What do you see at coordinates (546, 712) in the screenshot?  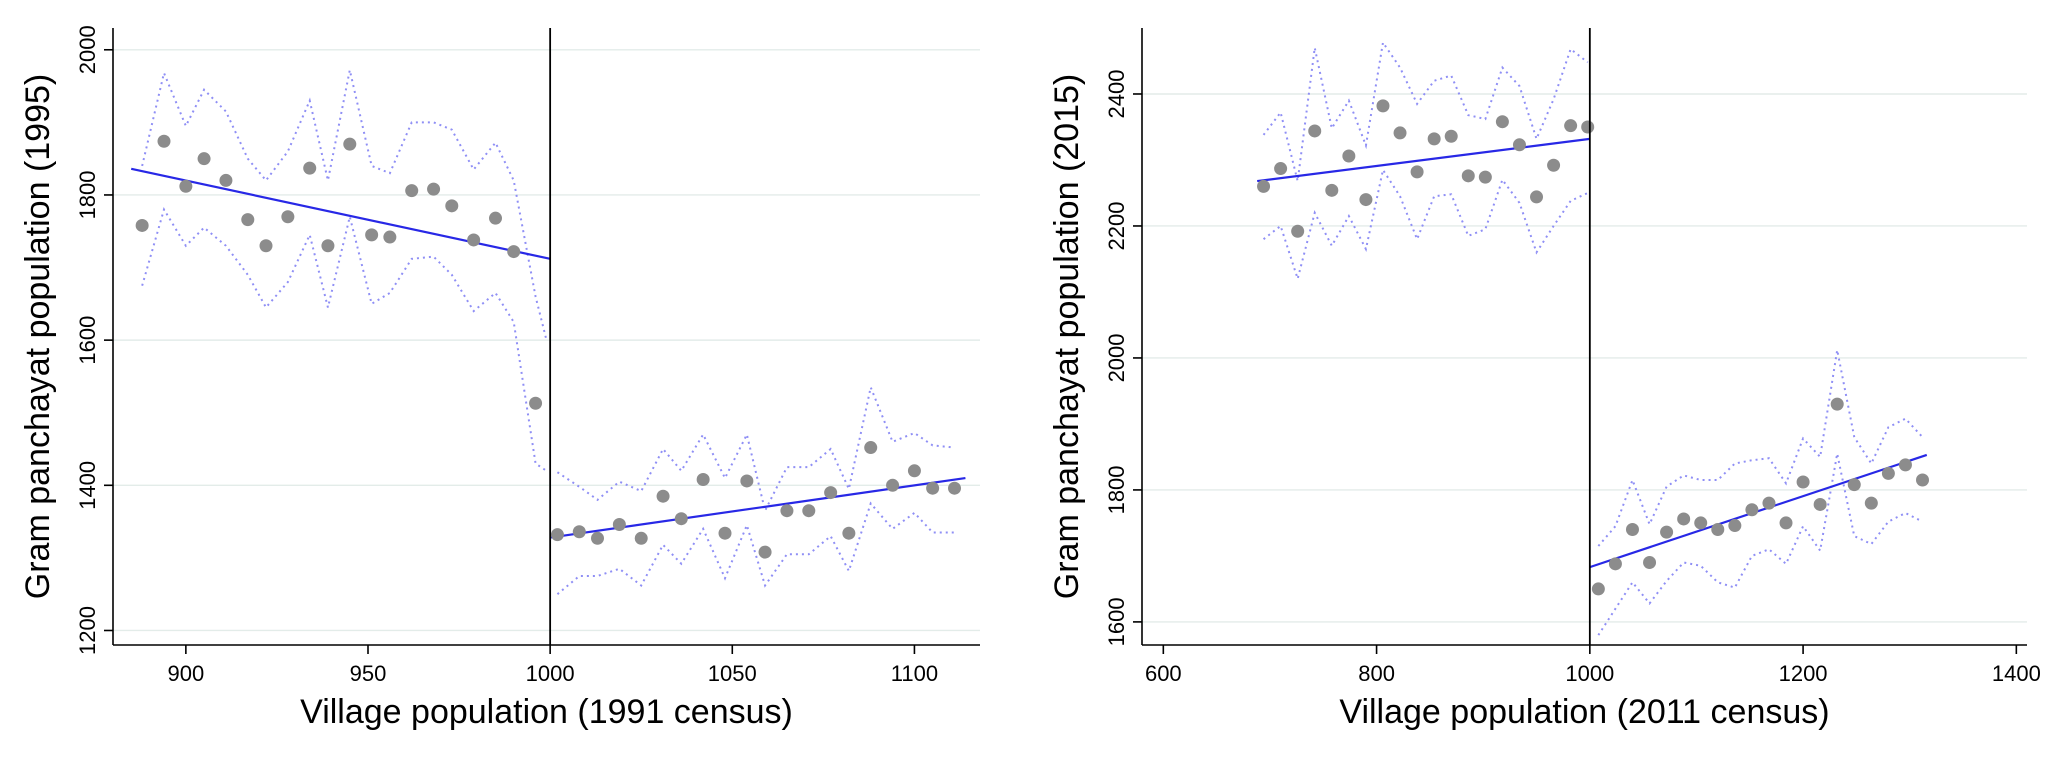 I see `x-axis-title: Village population (1991 census)` at bounding box center [546, 712].